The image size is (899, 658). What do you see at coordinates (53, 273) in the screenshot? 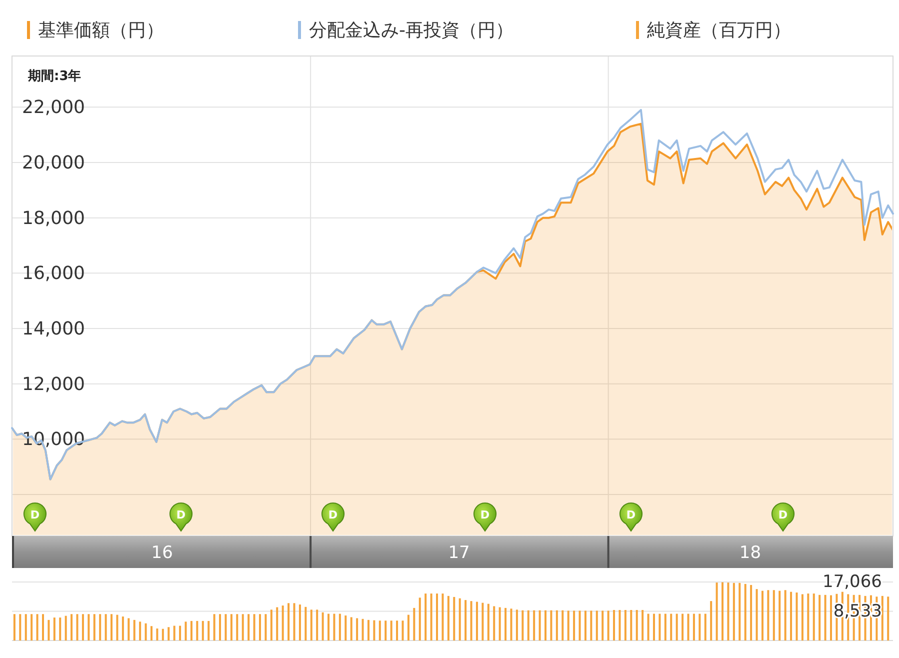
I see `y-tick-label: 16,000` at bounding box center [53, 273].